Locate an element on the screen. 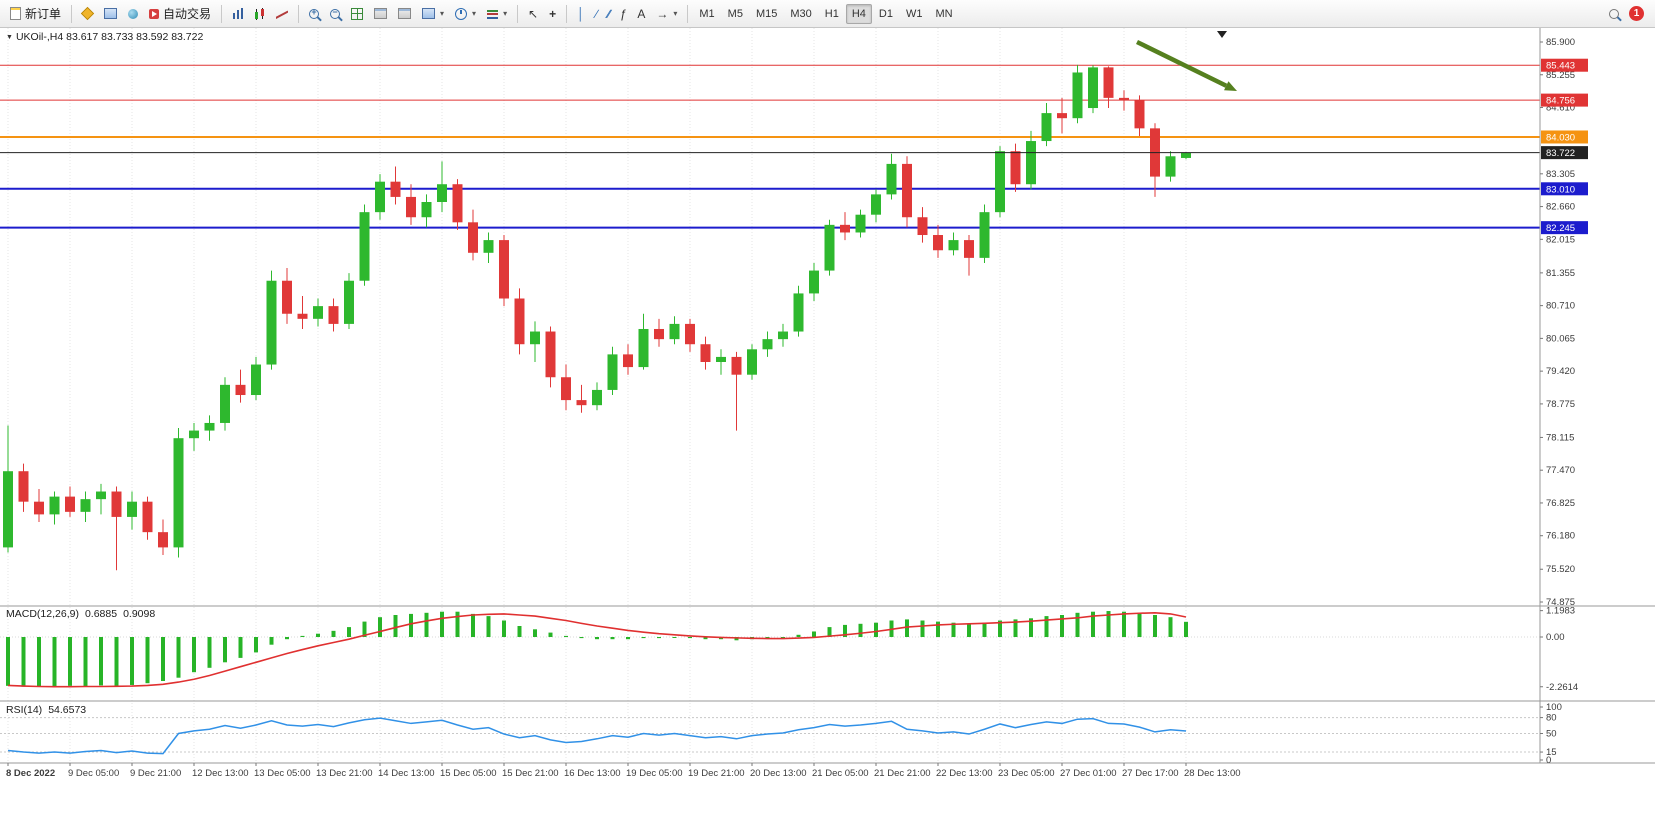 Image resolution: width=1655 pixels, height=829 pixels. cascade-windows-button is located at coordinates (380, 14).